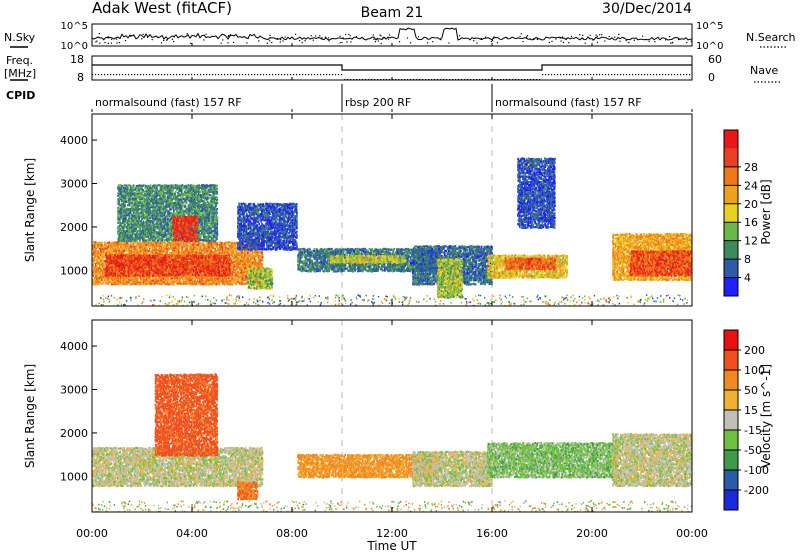  Describe the element at coordinates (168, 102) in the screenshot. I see `cpid-segment-label: normalsound (fast) 157 RF` at that location.